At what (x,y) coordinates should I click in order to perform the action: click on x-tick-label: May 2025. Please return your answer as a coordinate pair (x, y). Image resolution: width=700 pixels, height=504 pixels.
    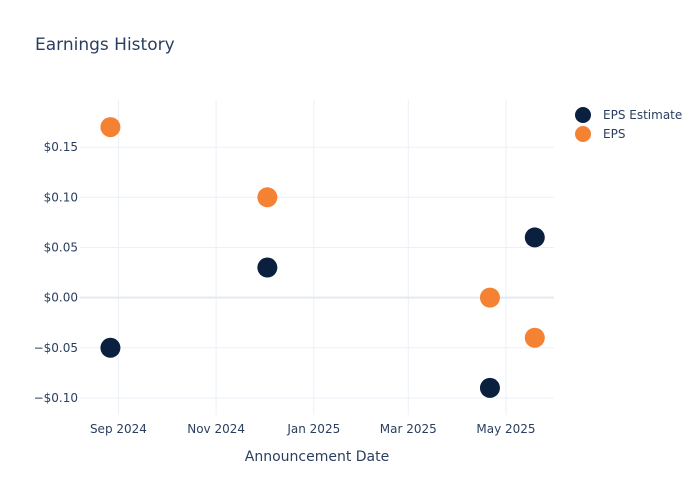
    Looking at the image, I should click on (505, 429).